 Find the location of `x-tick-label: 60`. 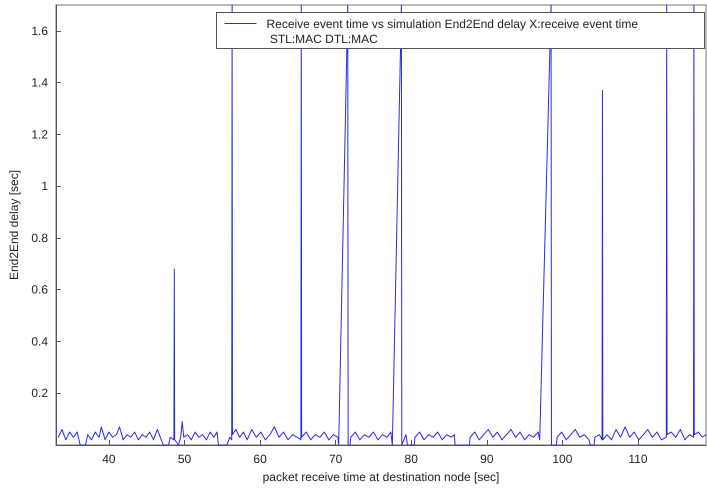

x-tick-label: 60 is located at coordinates (260, 459).